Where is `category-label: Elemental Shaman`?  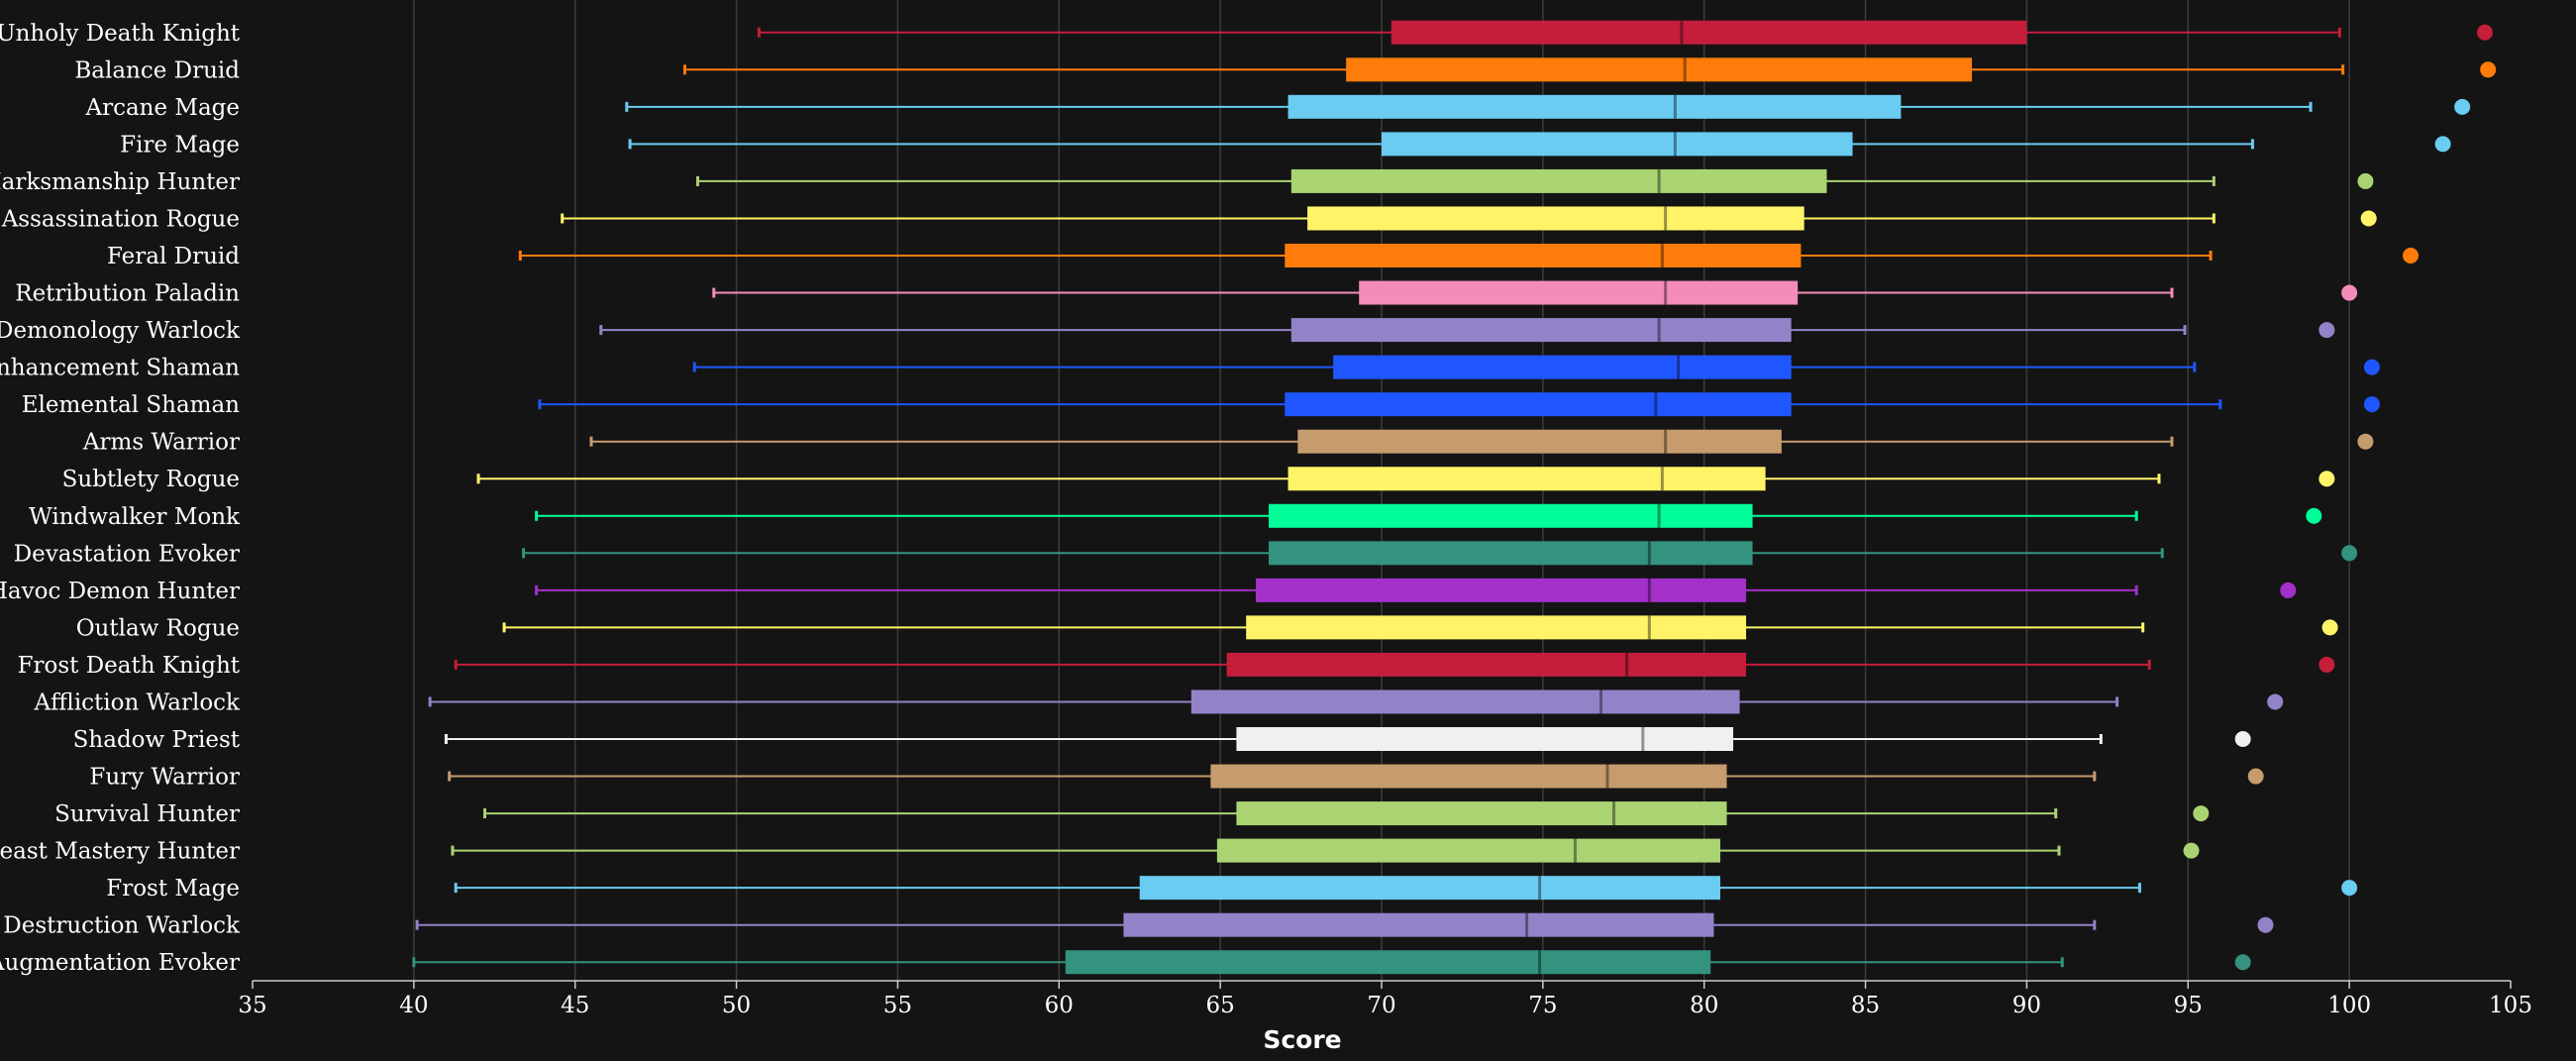
category-label: Elemental Shaman is located at coordinates (131, 405).